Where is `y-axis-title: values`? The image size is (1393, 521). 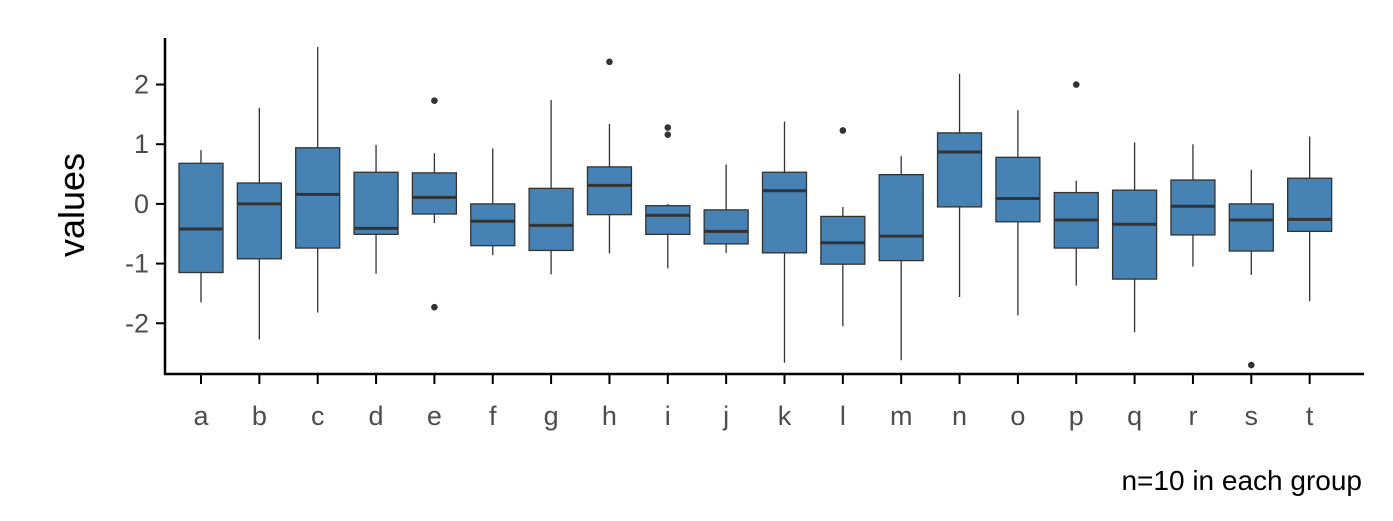
y-axis-title: values is located at coordinates (71, 205).